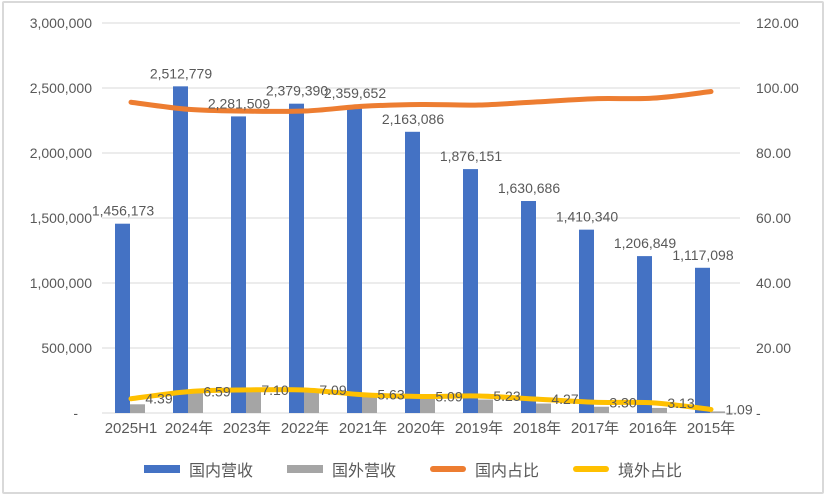 The image size is (826, 499). Describe the element at coordinates (274, 390) in the screenshot. I see `overseas-share-value-label: 7.10` at that location.